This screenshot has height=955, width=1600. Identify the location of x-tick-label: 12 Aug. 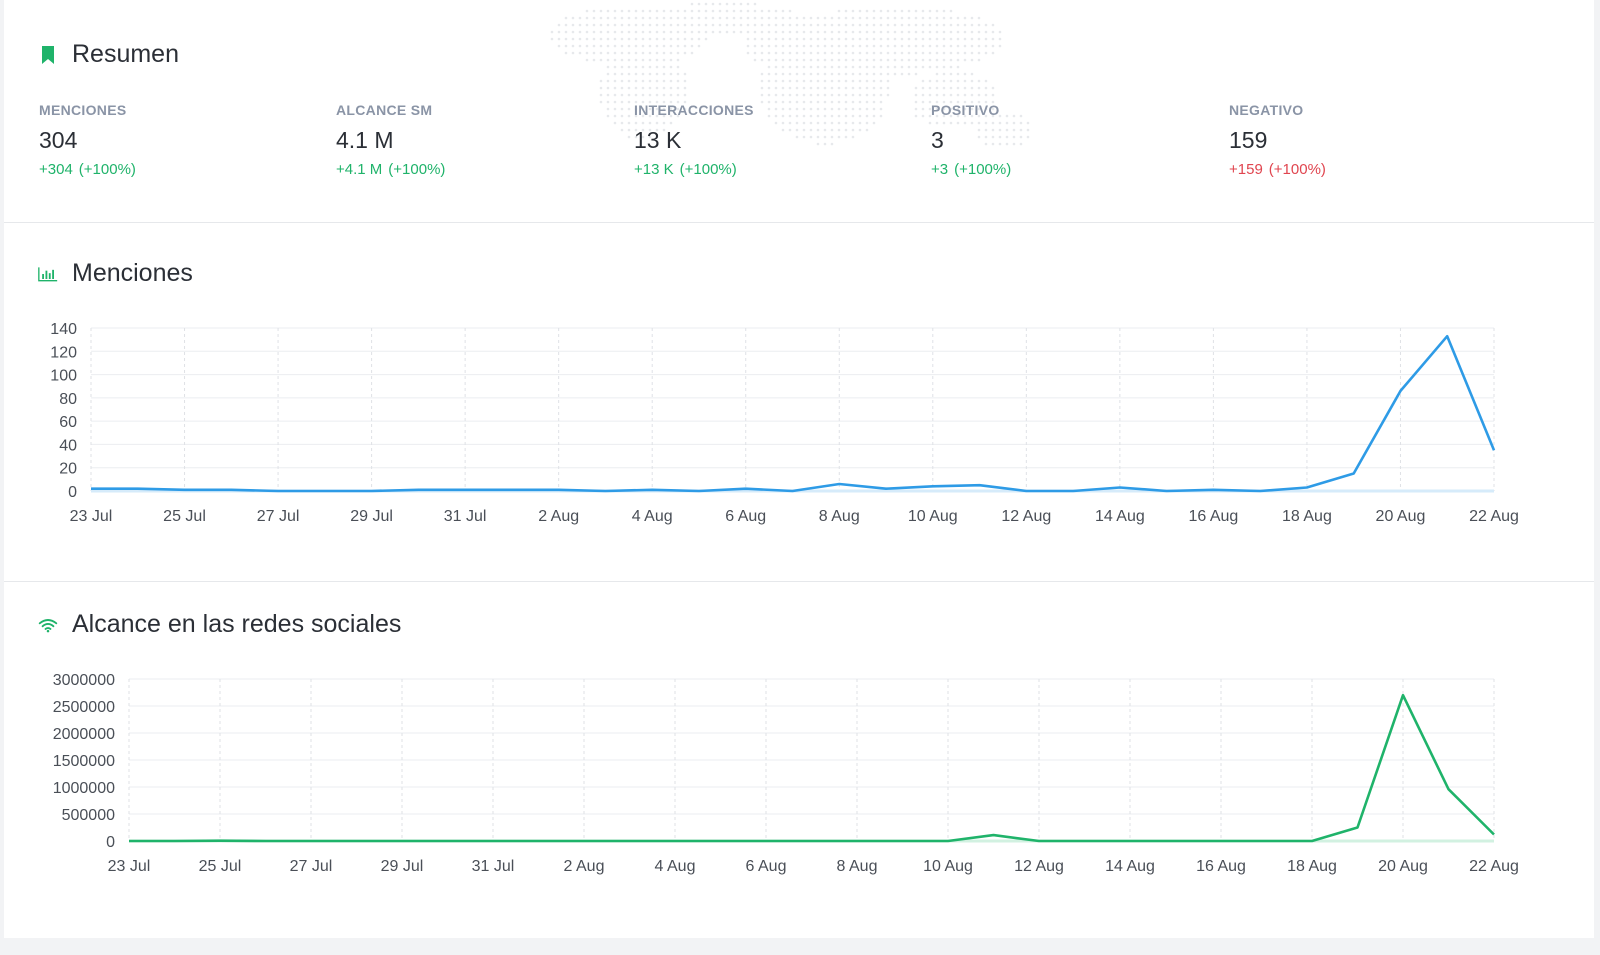
(1039, 866).